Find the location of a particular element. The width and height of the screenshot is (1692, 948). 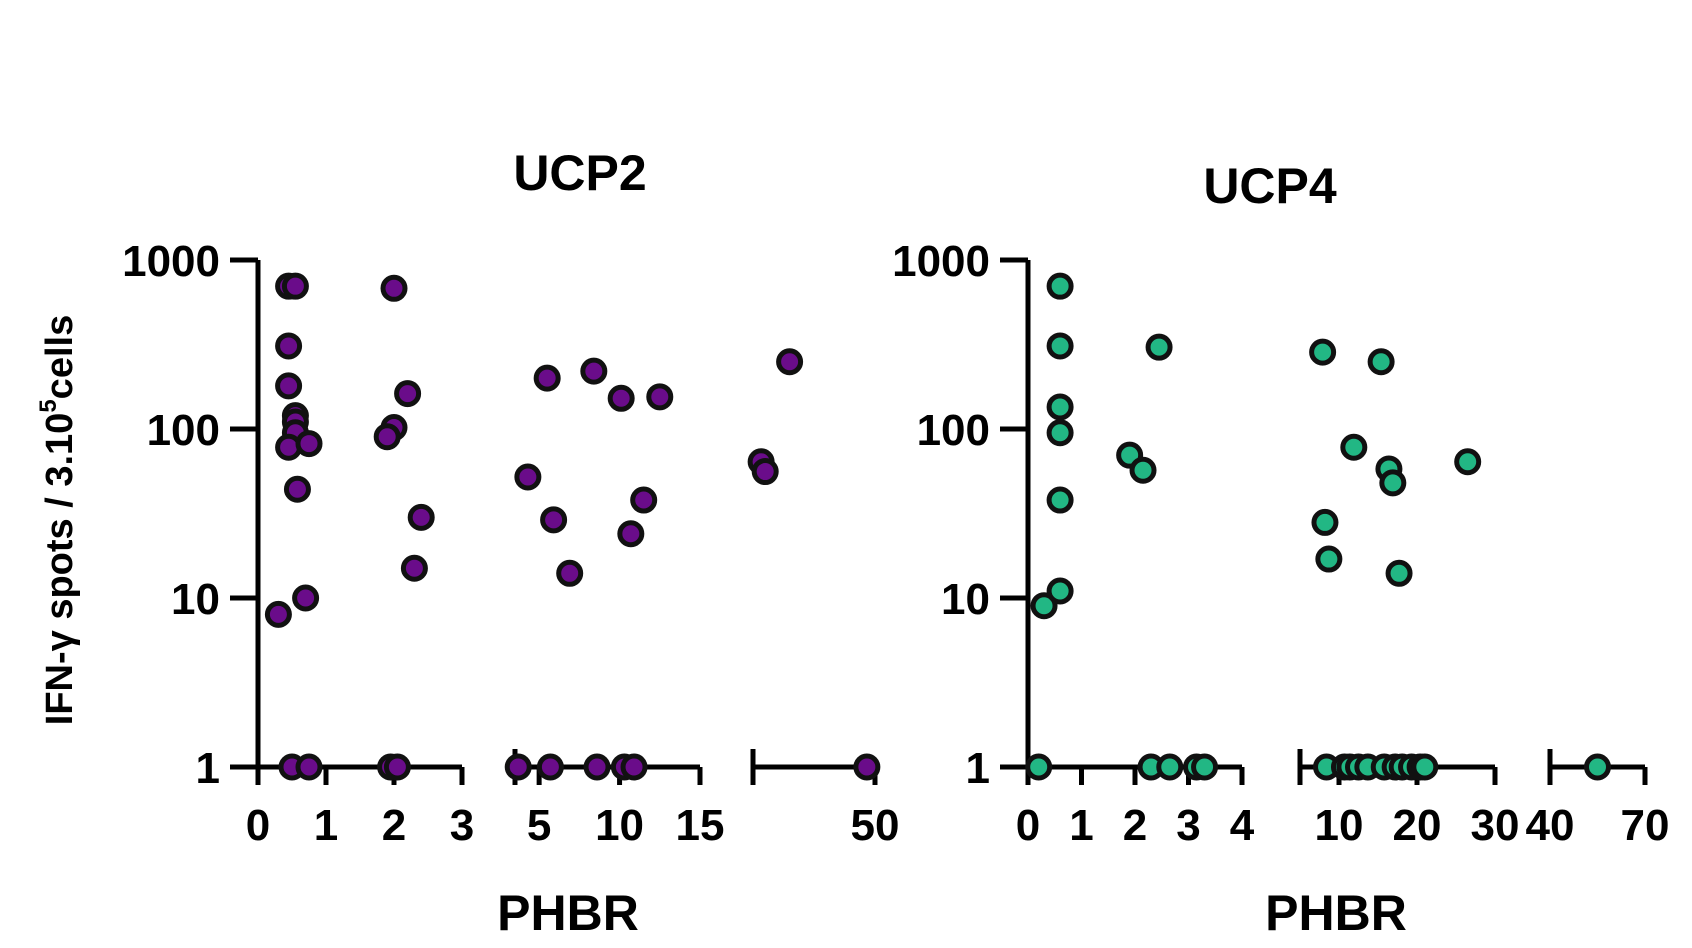

y-axis-label-prefix: IFN-γ spots / 3.10 is located at coordinates (60, 569).